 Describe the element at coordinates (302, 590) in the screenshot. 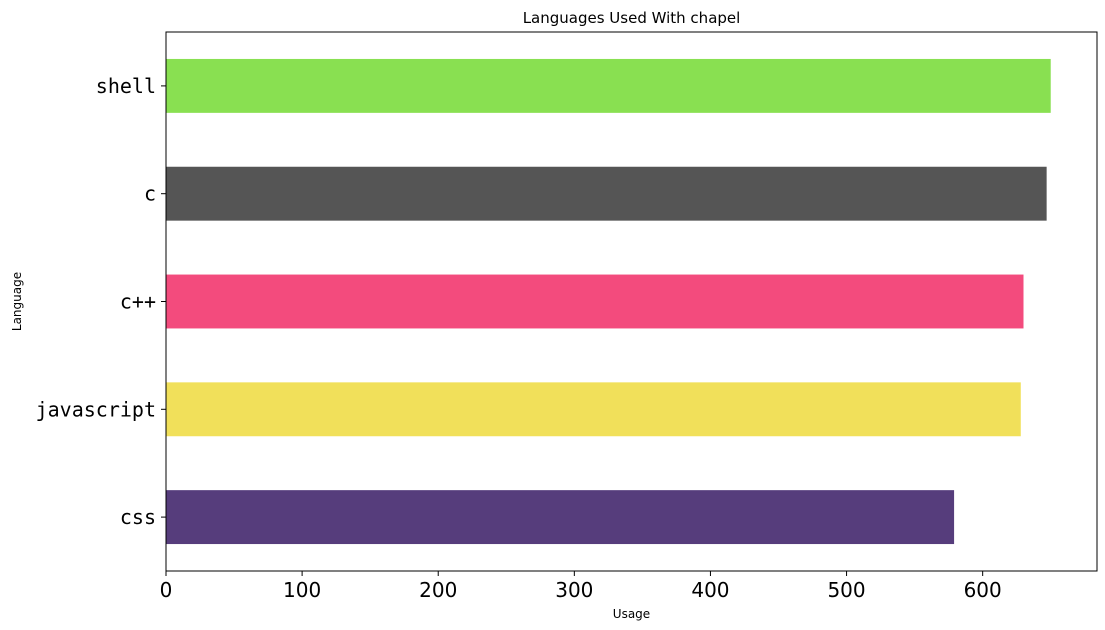

I see `x-tick-label: 100` at that location.